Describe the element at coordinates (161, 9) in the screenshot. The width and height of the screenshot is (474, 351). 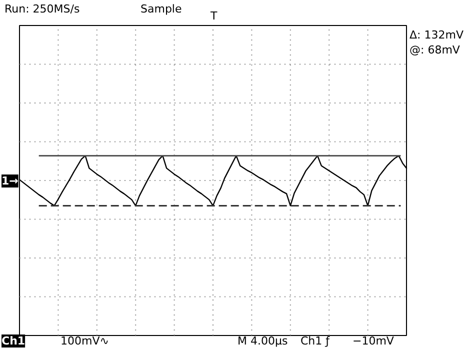
I see `text: Sample` at that location.